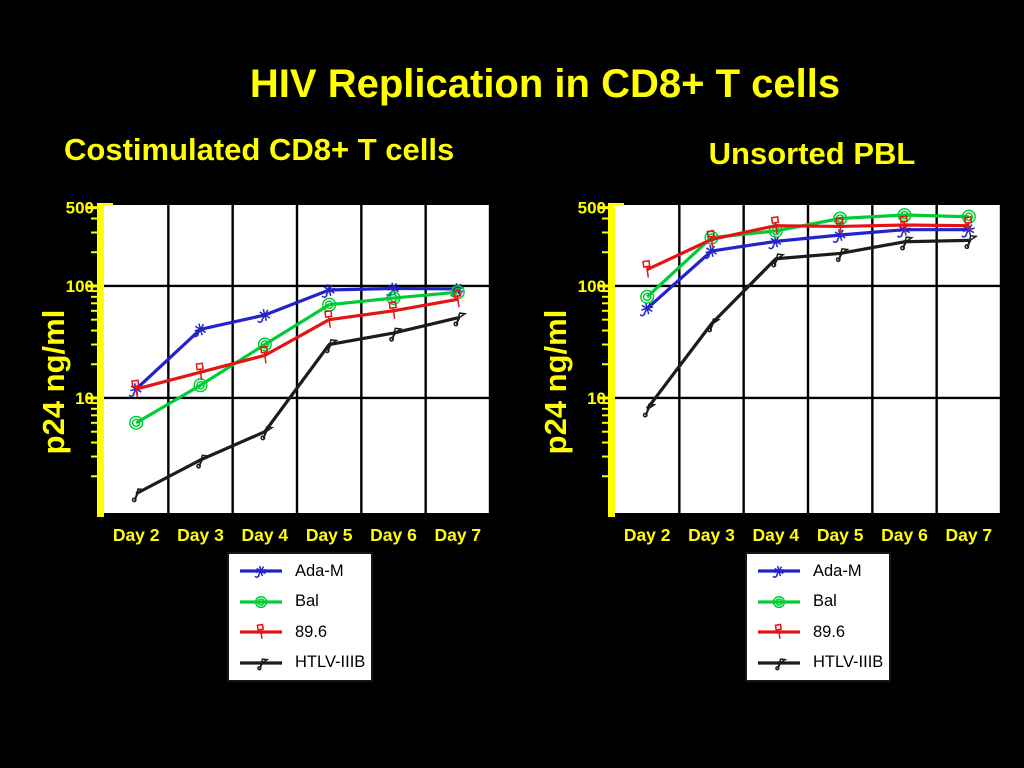  Describe the element at coordinates (812, 153) in the screenshot. I see `chart-subtitle-unsorted: Unsorted PBL` at that location.